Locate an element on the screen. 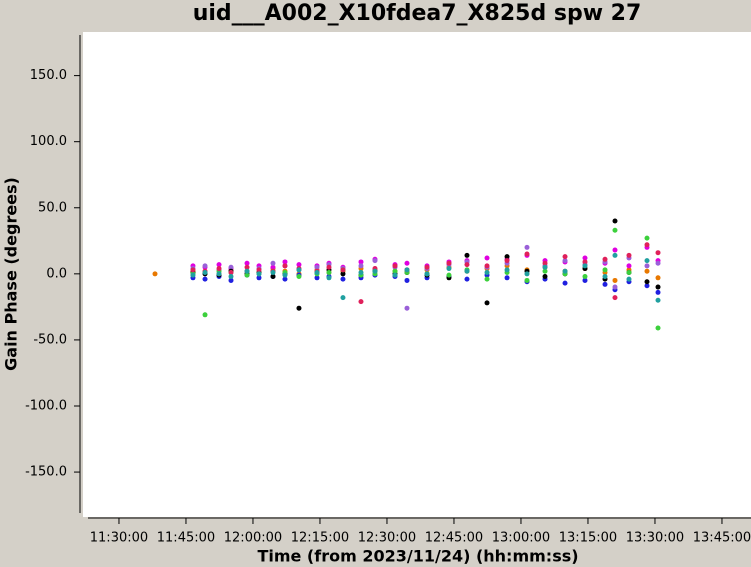 The height and width of the screenshot is (567, 751). x-tick-label: 12:45:00 is located at coordinates (454, 538).